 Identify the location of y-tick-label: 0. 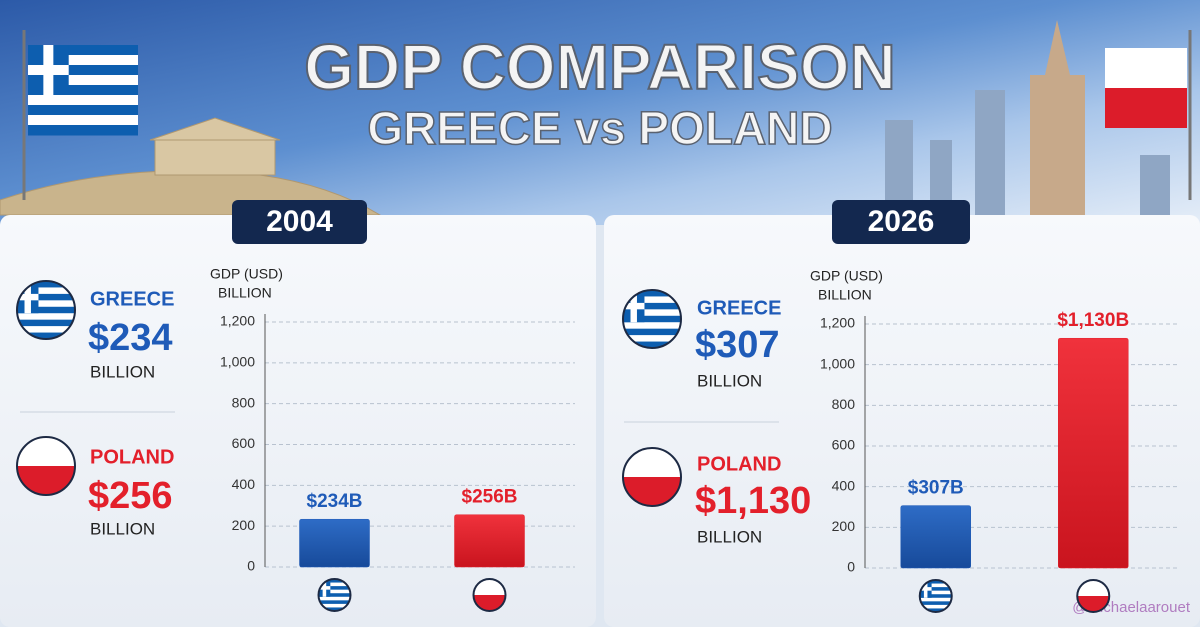
(251, 566).